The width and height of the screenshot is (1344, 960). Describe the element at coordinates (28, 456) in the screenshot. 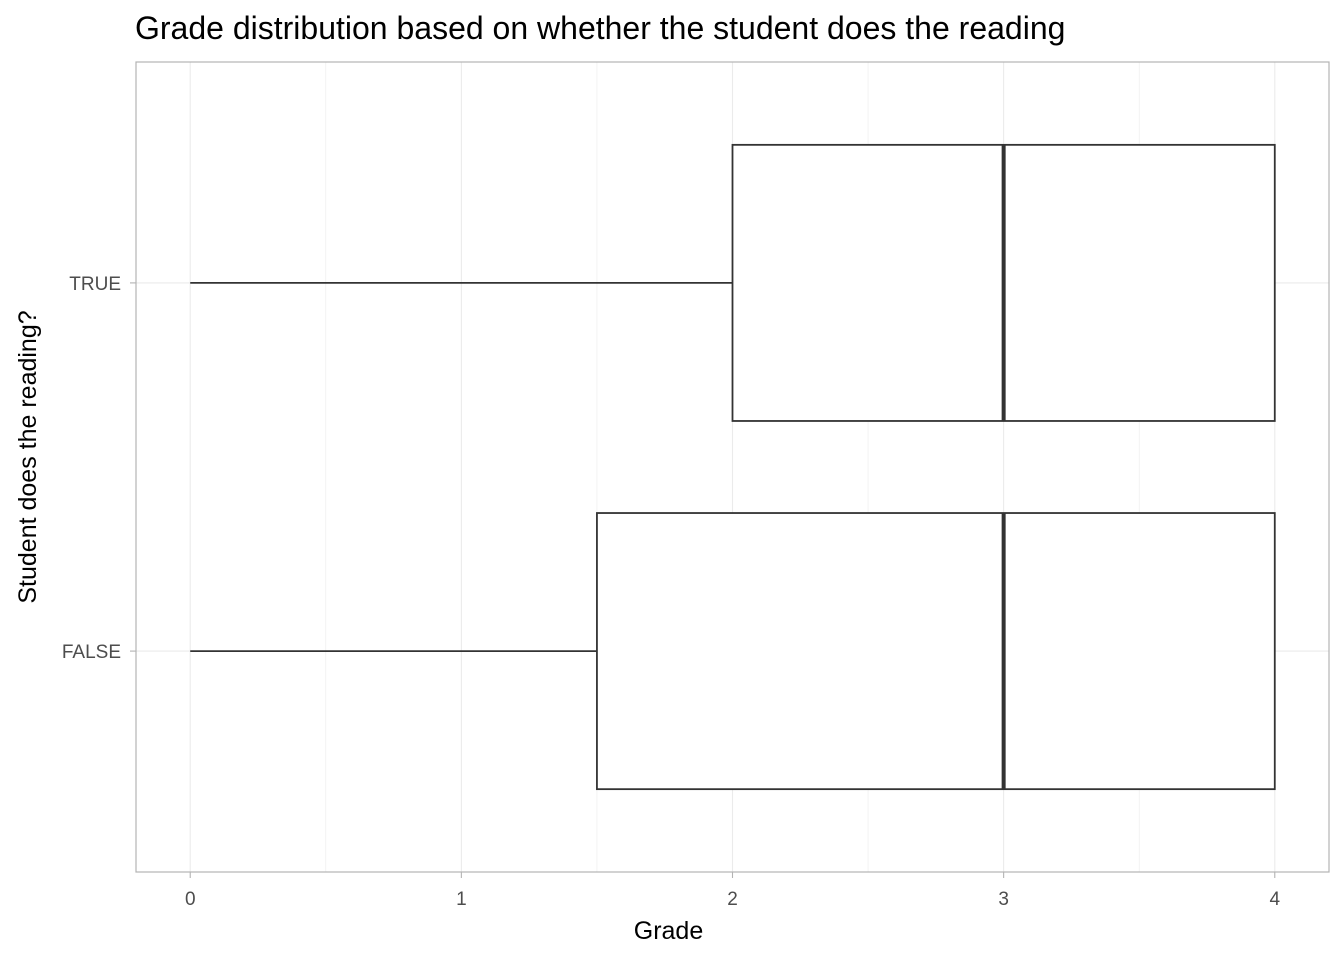

I see `y-axis-title: Student does the reading?` at that location.